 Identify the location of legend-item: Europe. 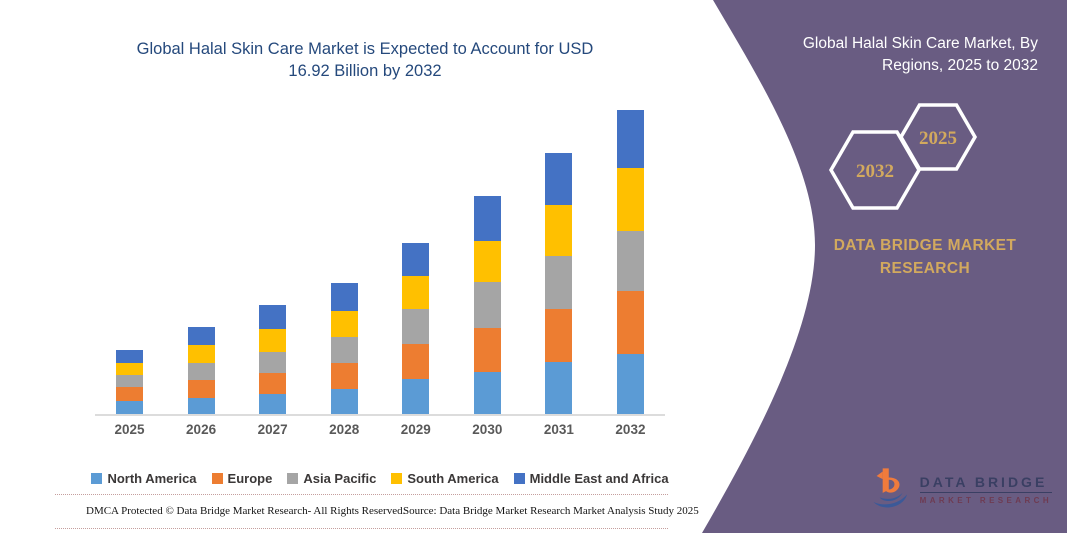
(242, 478).